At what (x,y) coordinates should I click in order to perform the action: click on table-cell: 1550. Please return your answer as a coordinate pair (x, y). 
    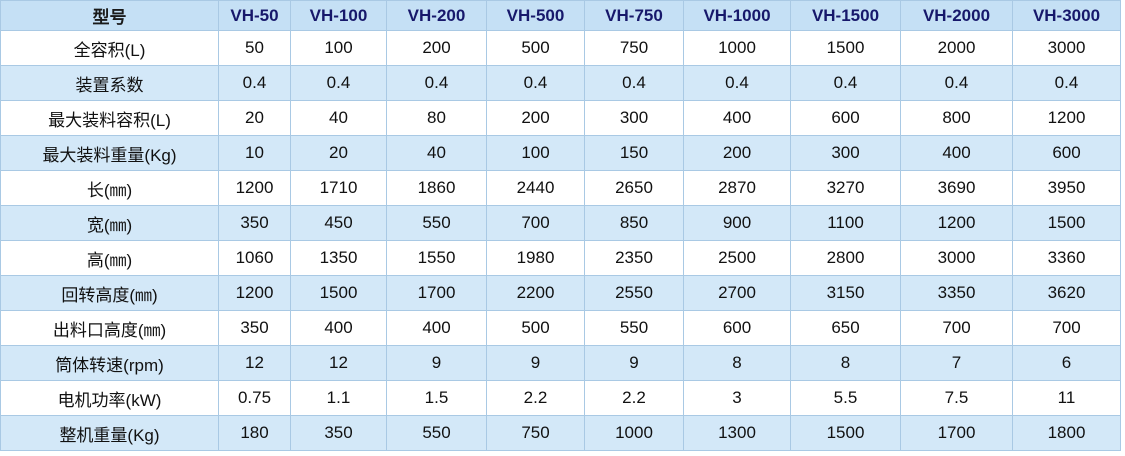
    Looking at the image, I should click on (436, 258).